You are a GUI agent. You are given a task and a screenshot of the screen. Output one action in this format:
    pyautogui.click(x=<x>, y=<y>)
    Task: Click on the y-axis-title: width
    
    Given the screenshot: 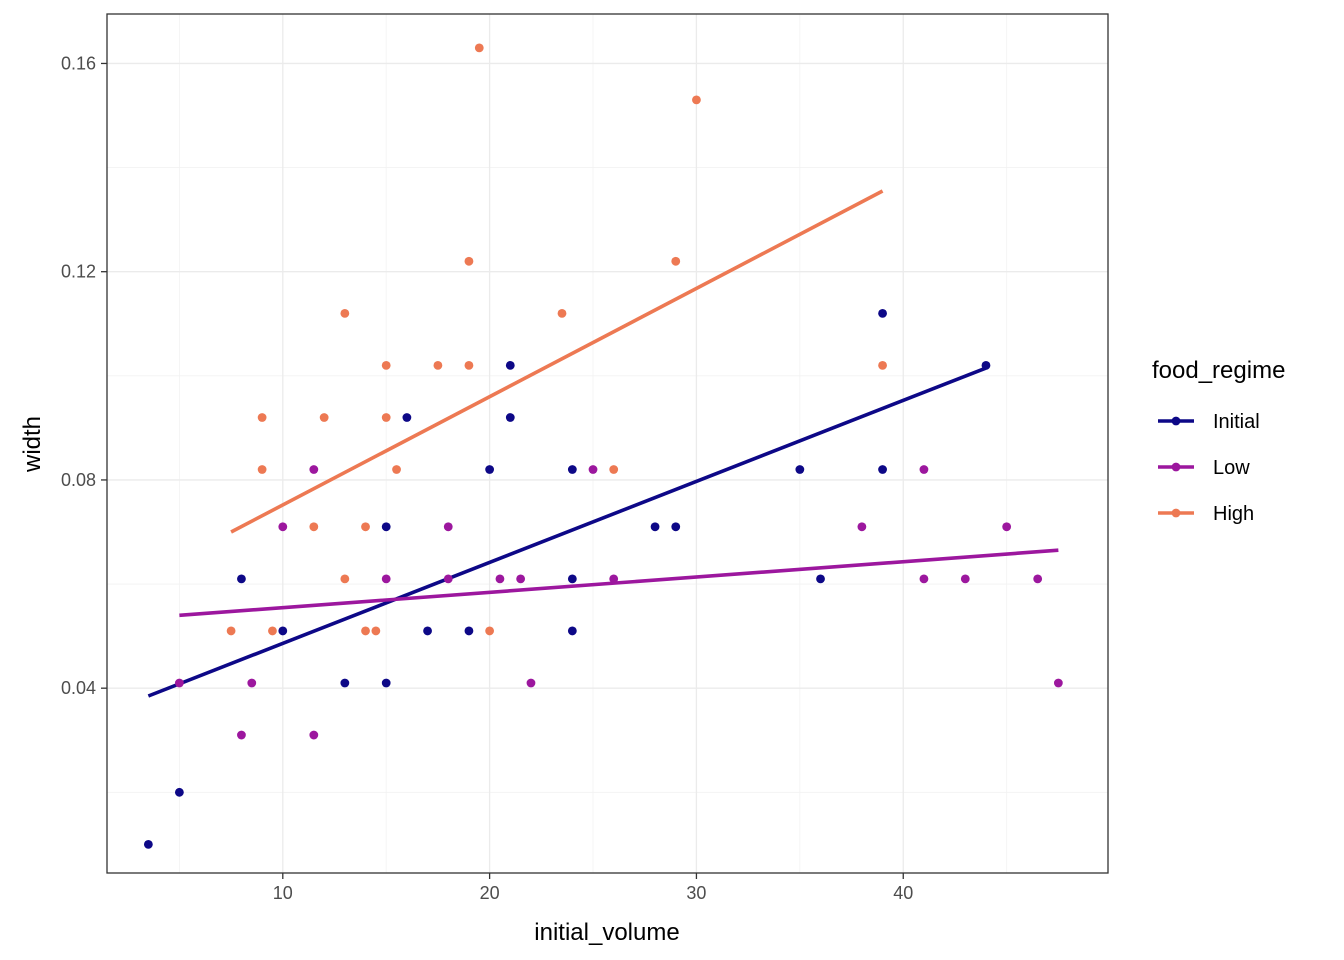 What is the action you would take?
    pyautogui.click(x=32, y=444)
    